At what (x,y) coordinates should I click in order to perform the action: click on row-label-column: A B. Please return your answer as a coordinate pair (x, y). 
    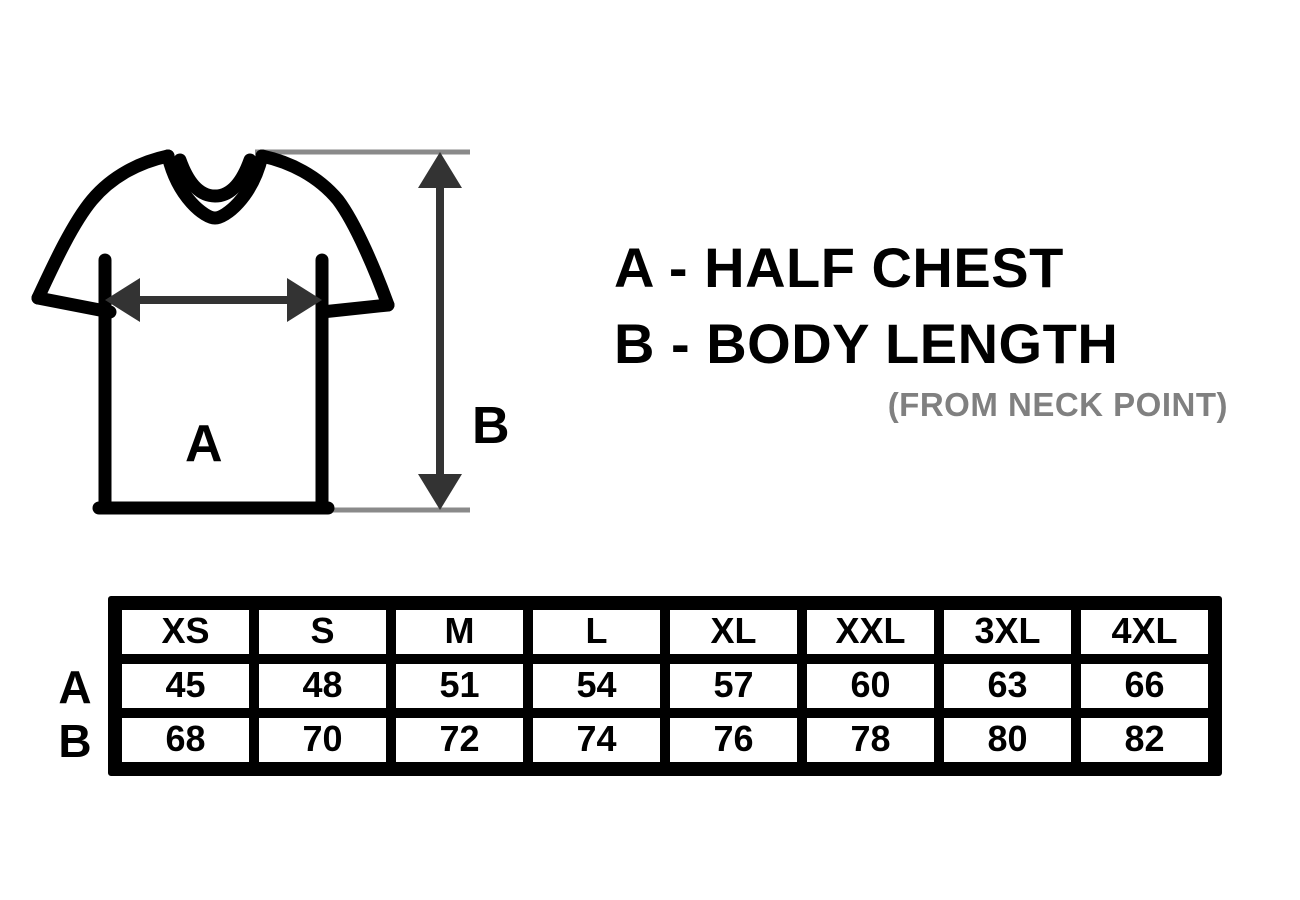
    Looking at the image, I should click on (74, 682).